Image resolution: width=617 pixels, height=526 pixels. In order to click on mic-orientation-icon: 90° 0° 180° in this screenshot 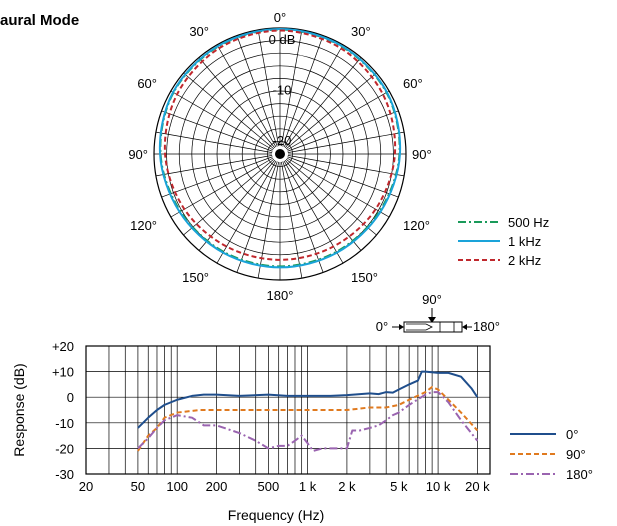, I will do `click(438, 313)`.